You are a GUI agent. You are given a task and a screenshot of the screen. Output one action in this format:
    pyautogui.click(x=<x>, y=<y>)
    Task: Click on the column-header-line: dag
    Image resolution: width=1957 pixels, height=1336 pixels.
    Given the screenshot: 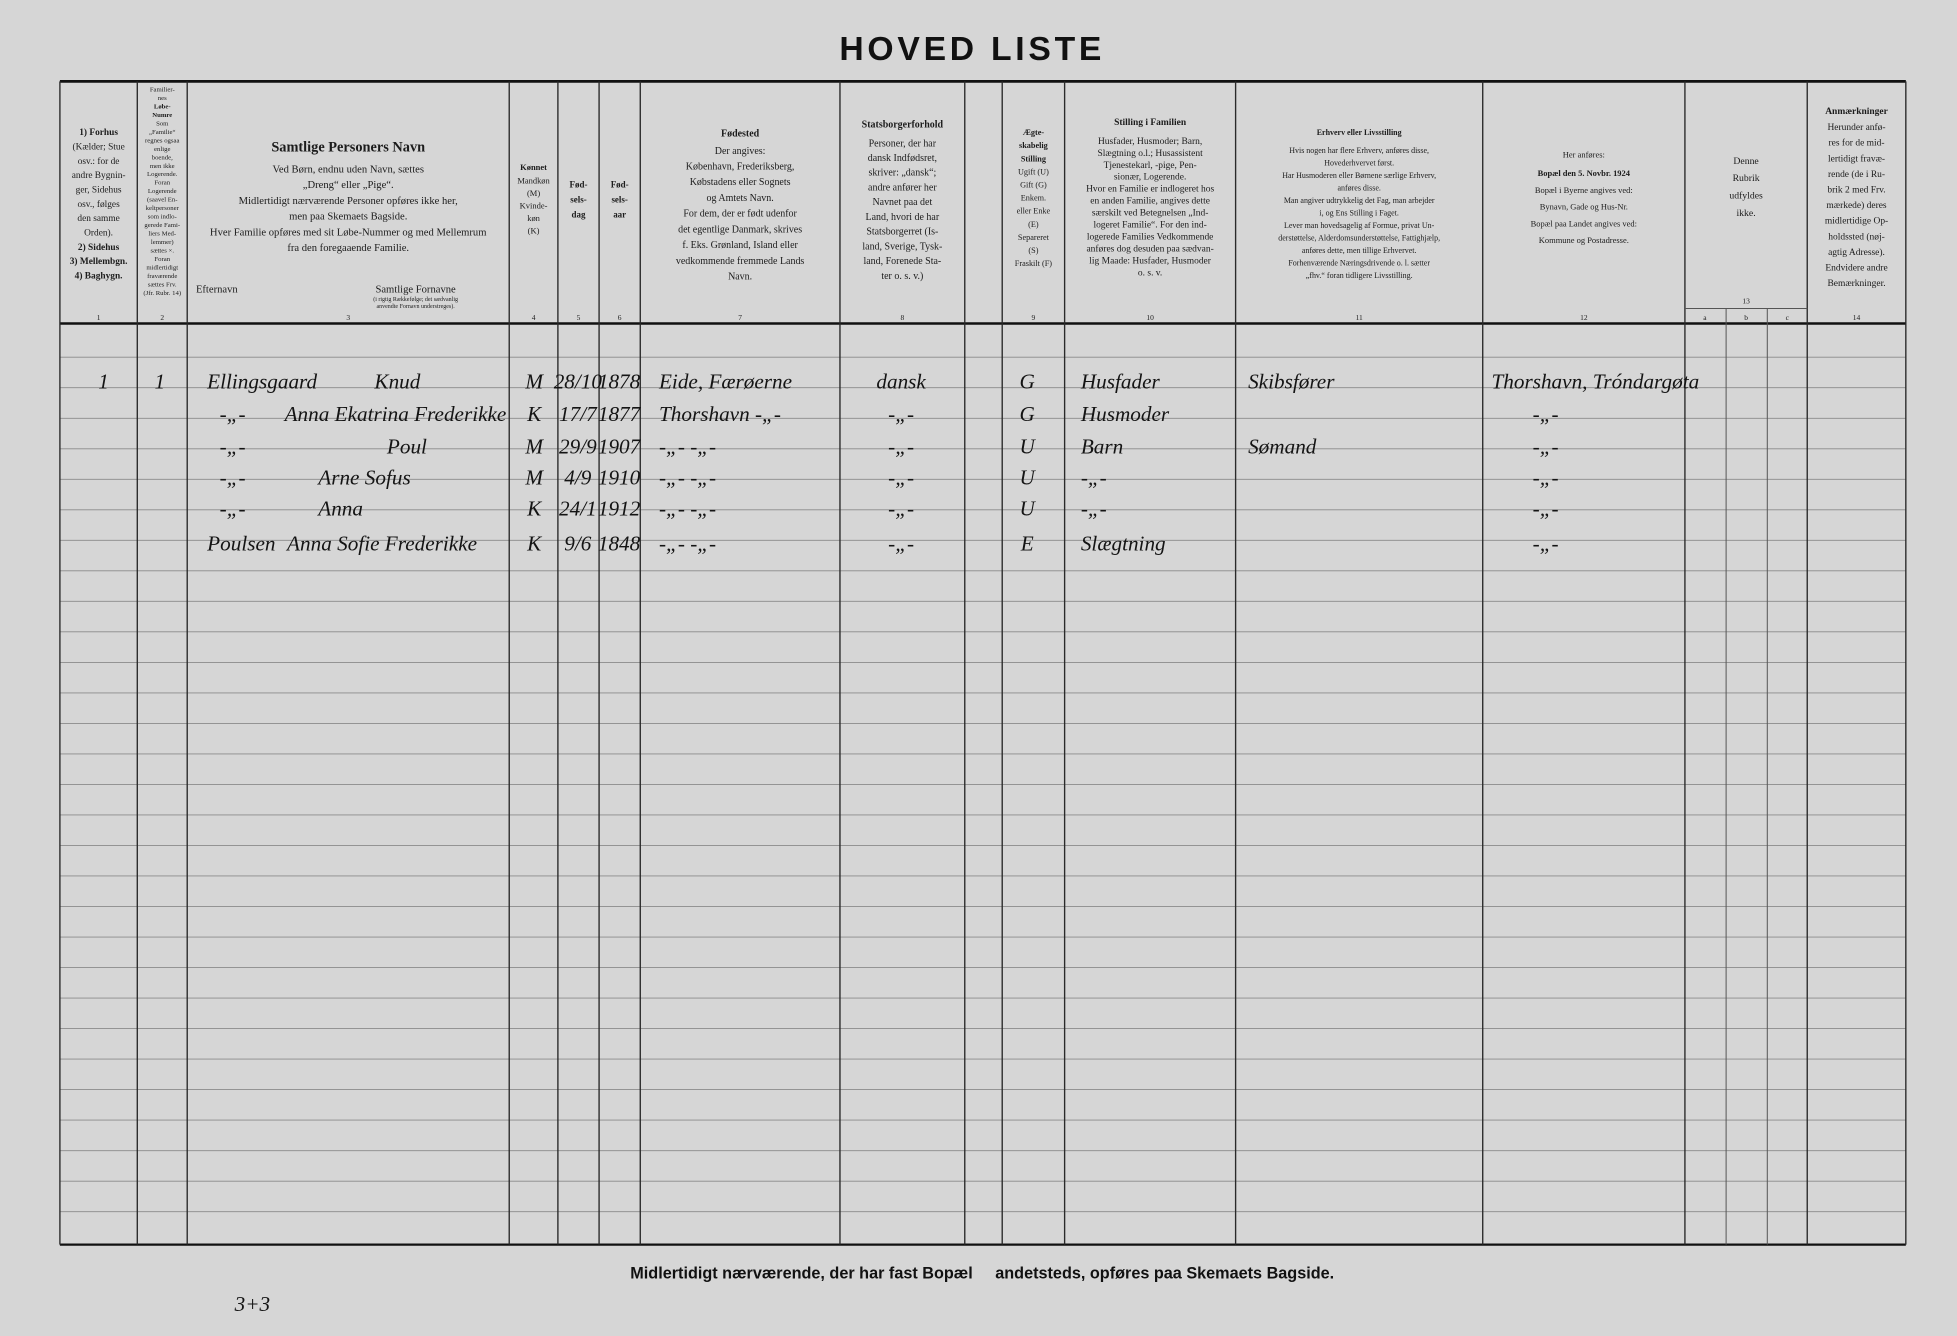 What is the action you would take?
    pyautogui.click(x=579, y=214)
    